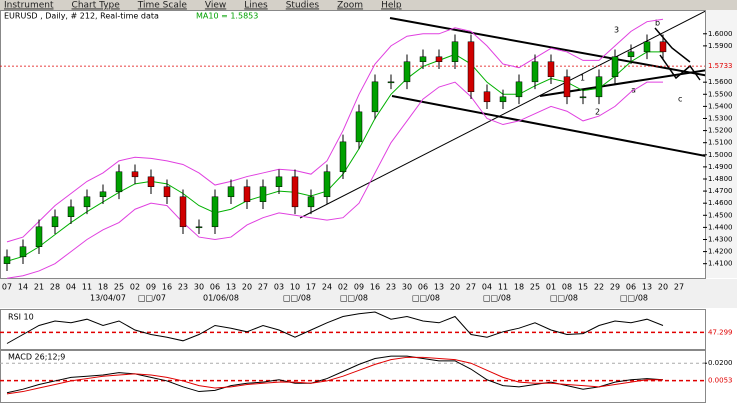  Describe the element at coordinates (615, 287) in the screenshot. I see `x-tick-label: 29` at that location.